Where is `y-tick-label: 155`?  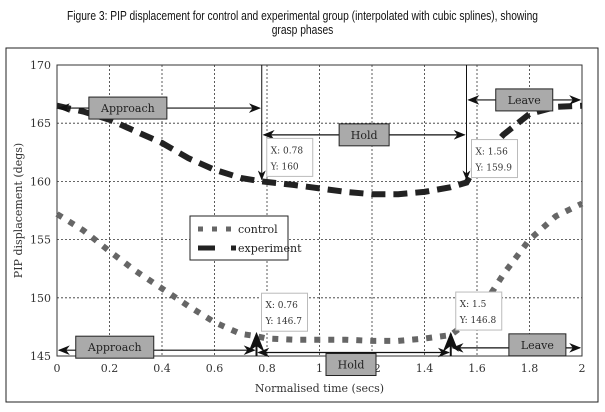 y-tick-label: 155 is located at coordinates (40, 240).